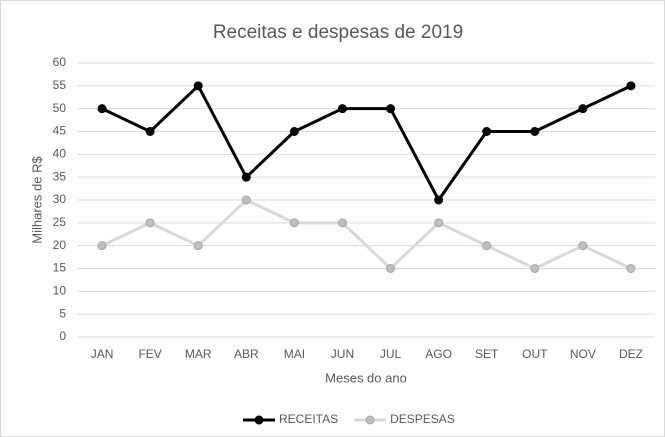  I want to click on y-tick-label: 25, so click(60, 222).